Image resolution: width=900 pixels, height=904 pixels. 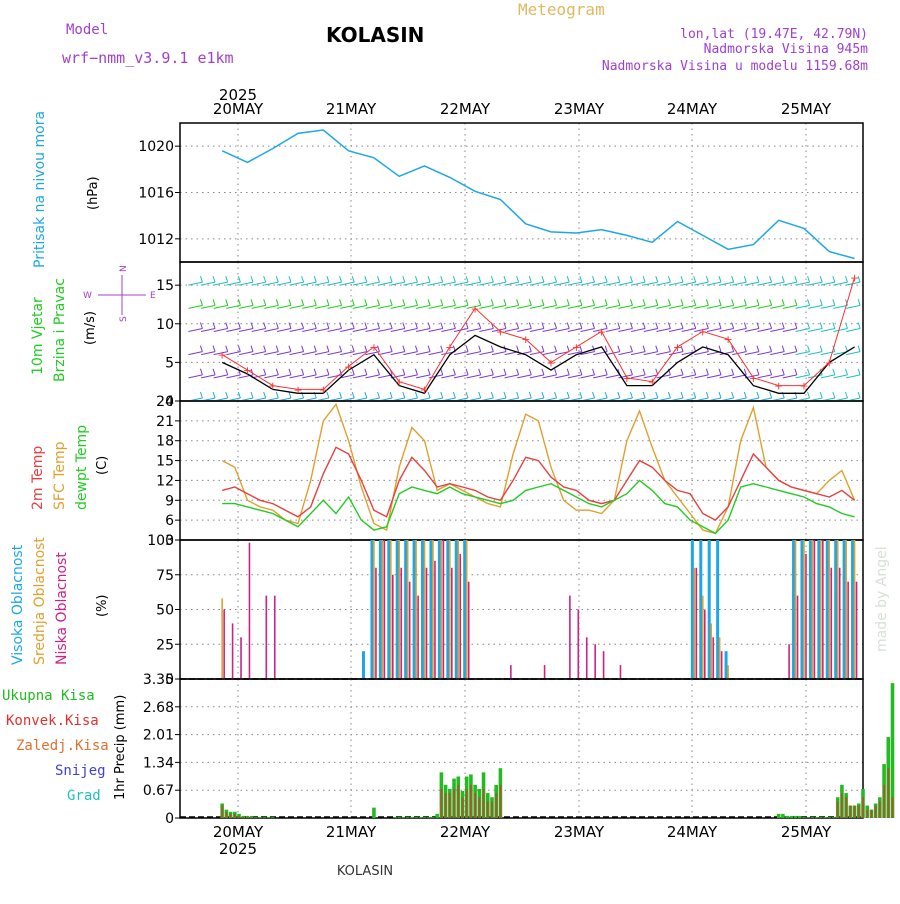 I want to click on day-label: 23MAY, so click(x=579, y=109).